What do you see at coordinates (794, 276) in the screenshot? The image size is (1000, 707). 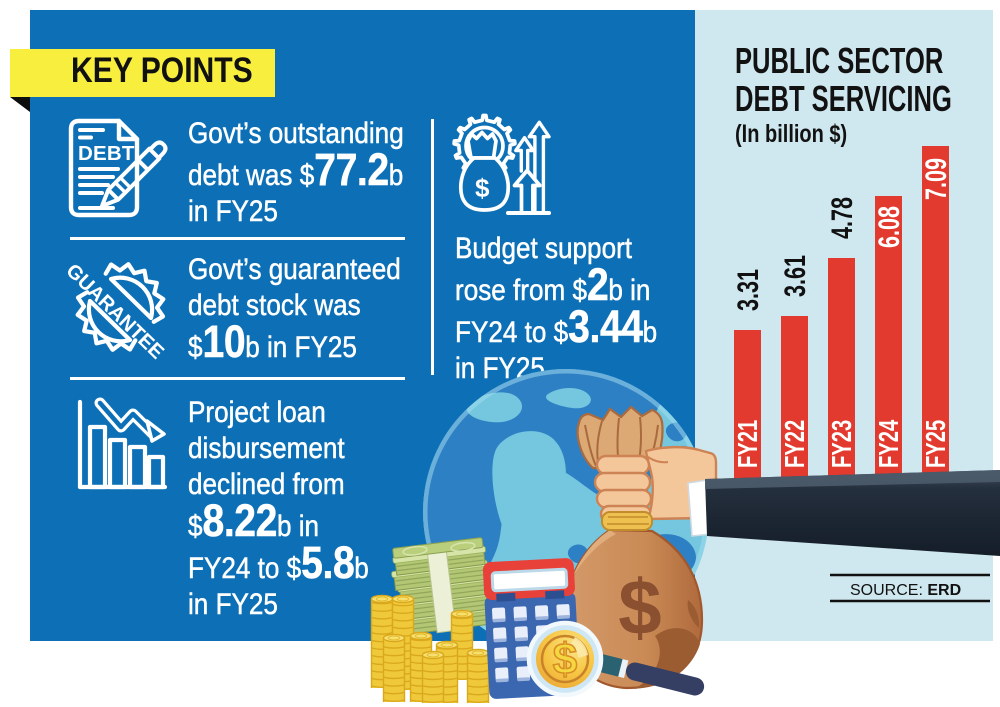 I see `svg-text: 3.61` at bounding box center [794, 276].